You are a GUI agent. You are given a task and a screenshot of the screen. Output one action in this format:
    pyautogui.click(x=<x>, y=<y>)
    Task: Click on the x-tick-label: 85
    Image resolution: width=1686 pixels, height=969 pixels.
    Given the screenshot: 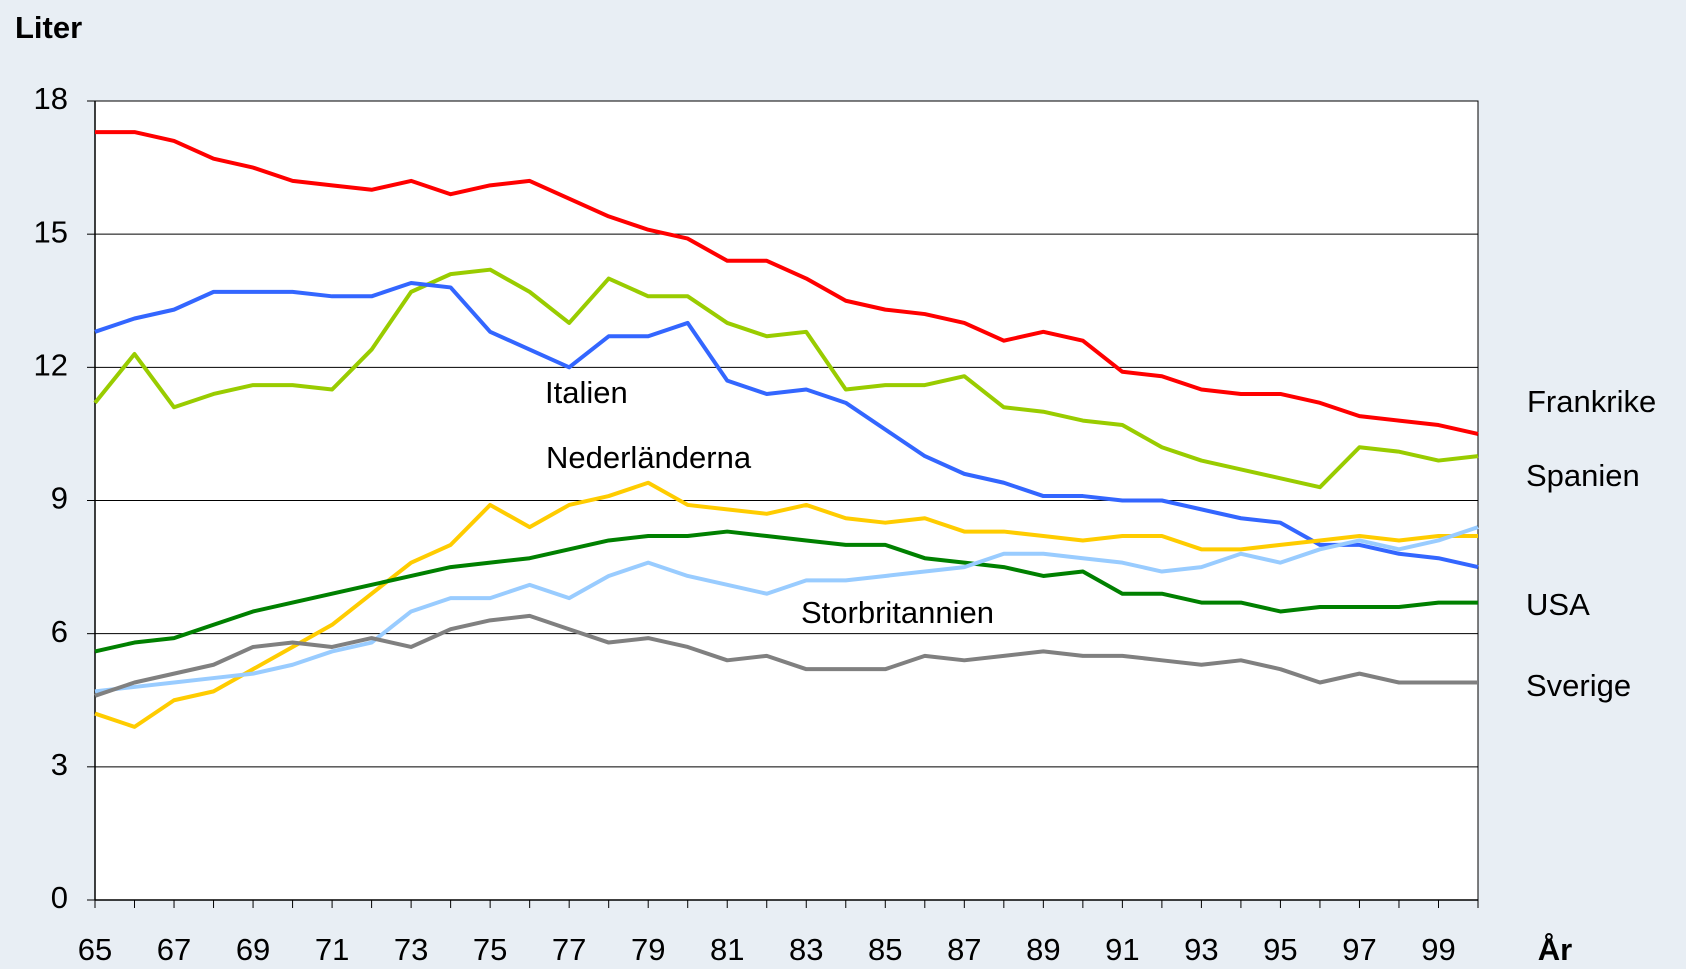 What is the action you would take?
    pyautogui.click(x=885, y=949)
    